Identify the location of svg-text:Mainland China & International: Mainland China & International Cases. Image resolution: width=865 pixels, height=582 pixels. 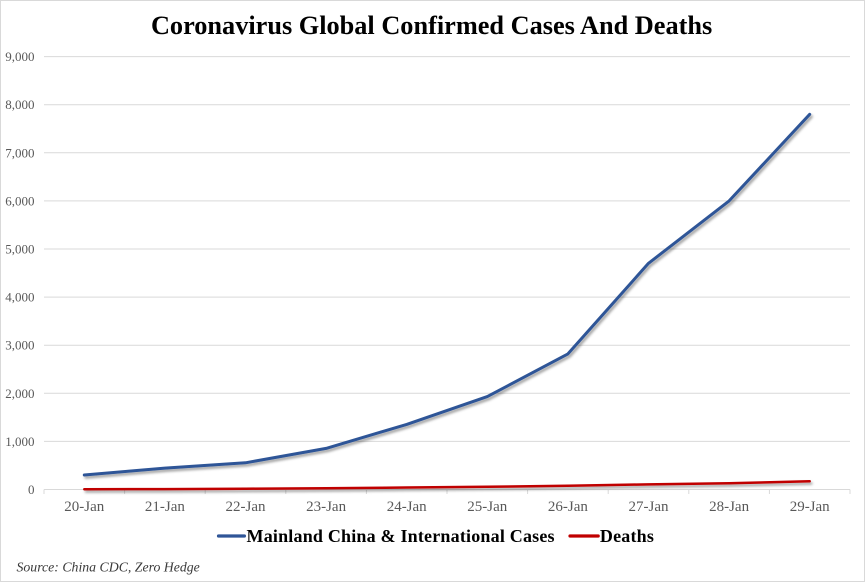
(401, 536).